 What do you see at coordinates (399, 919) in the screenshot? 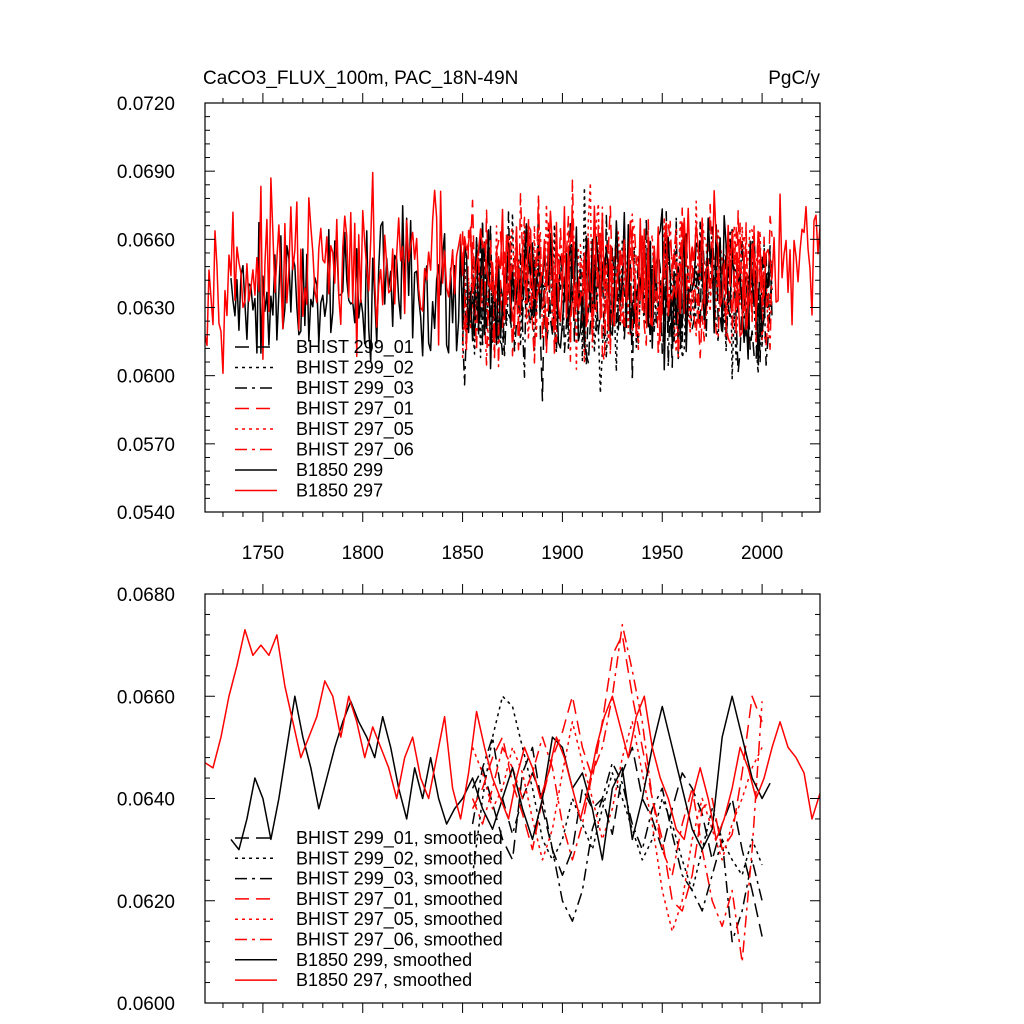
I see `legend-label-4: BHIST 297_05, smoothed` at bounding box center [399, 919].